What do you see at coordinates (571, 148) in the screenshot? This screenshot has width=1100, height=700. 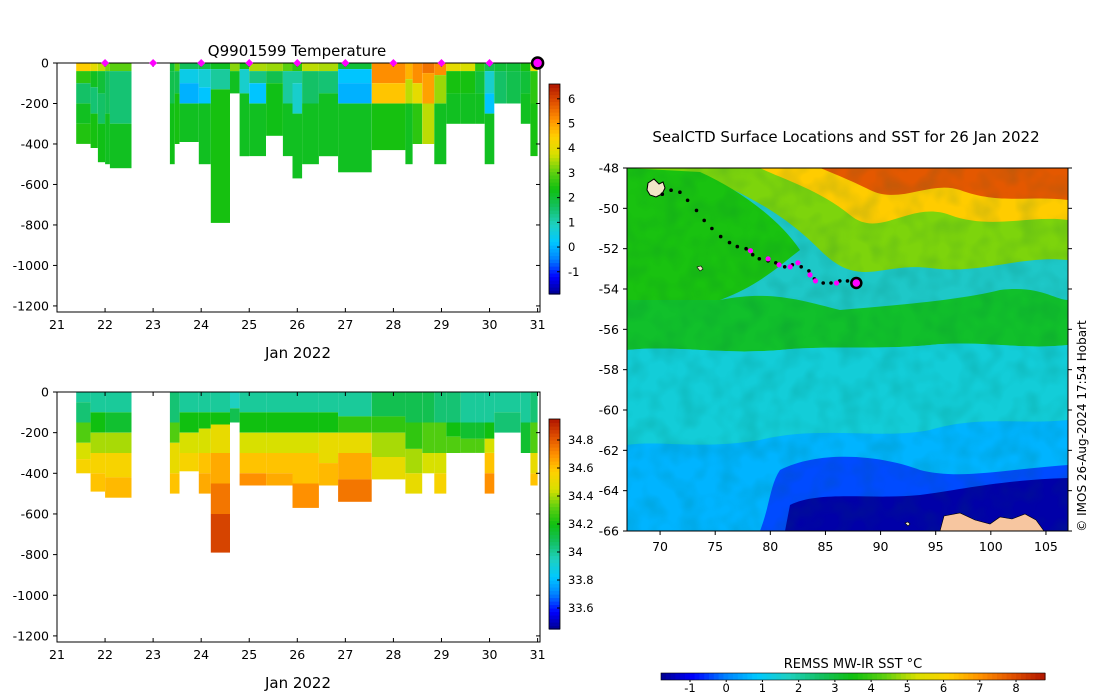 I see `colorbar-tick-label: 4` at bounding box center [571, 148].